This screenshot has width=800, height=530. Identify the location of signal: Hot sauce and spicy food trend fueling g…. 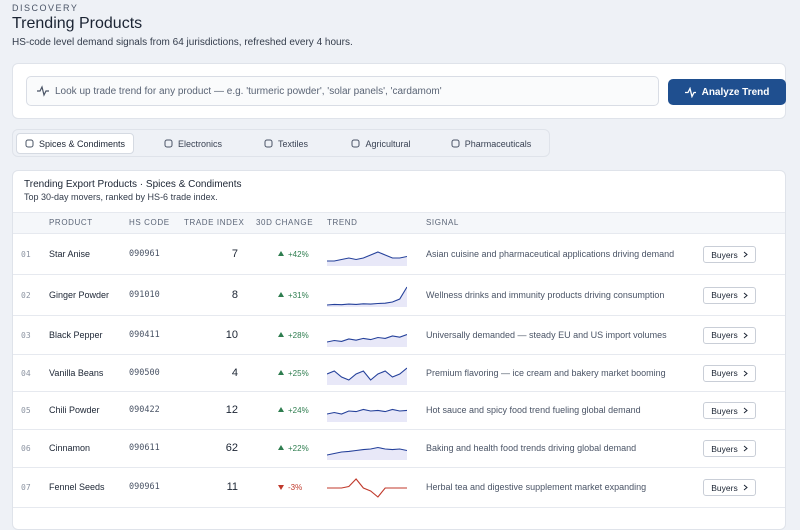
(533, 410).